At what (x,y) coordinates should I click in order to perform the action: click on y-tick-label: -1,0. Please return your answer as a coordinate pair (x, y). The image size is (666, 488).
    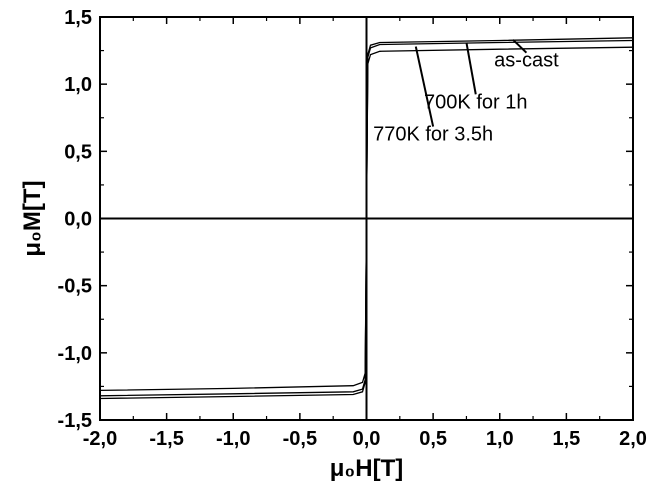
    Looking at the image, I should click on (75, 354).